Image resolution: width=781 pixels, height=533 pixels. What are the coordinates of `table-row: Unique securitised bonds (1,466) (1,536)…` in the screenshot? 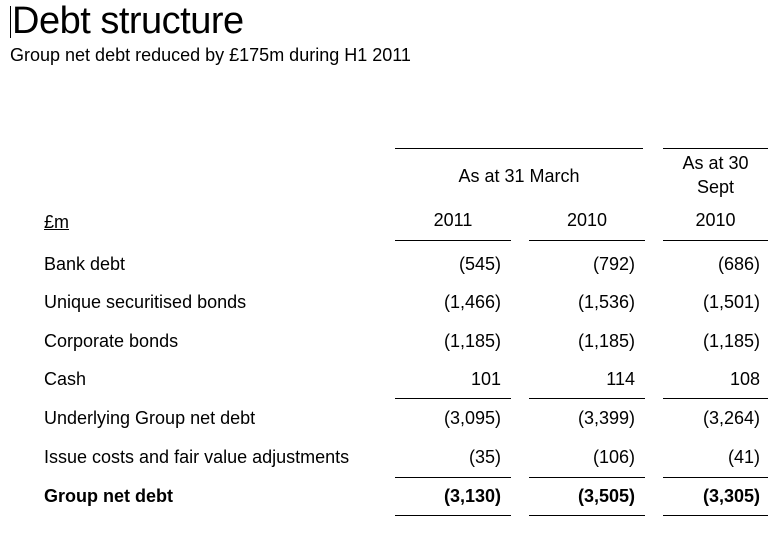 It's located at (390, 302).